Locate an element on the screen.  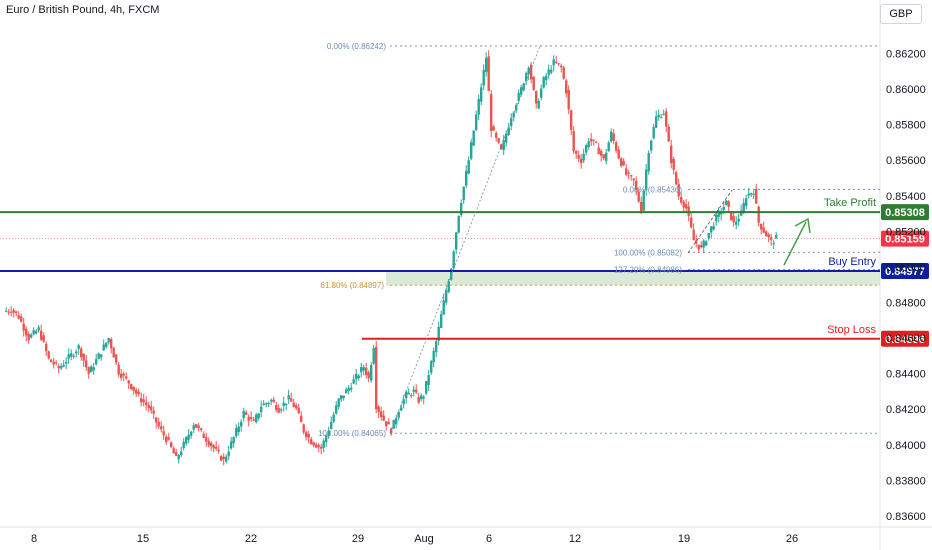
stop-loss-label: Stop Loss is located at coordinates (851, 330).